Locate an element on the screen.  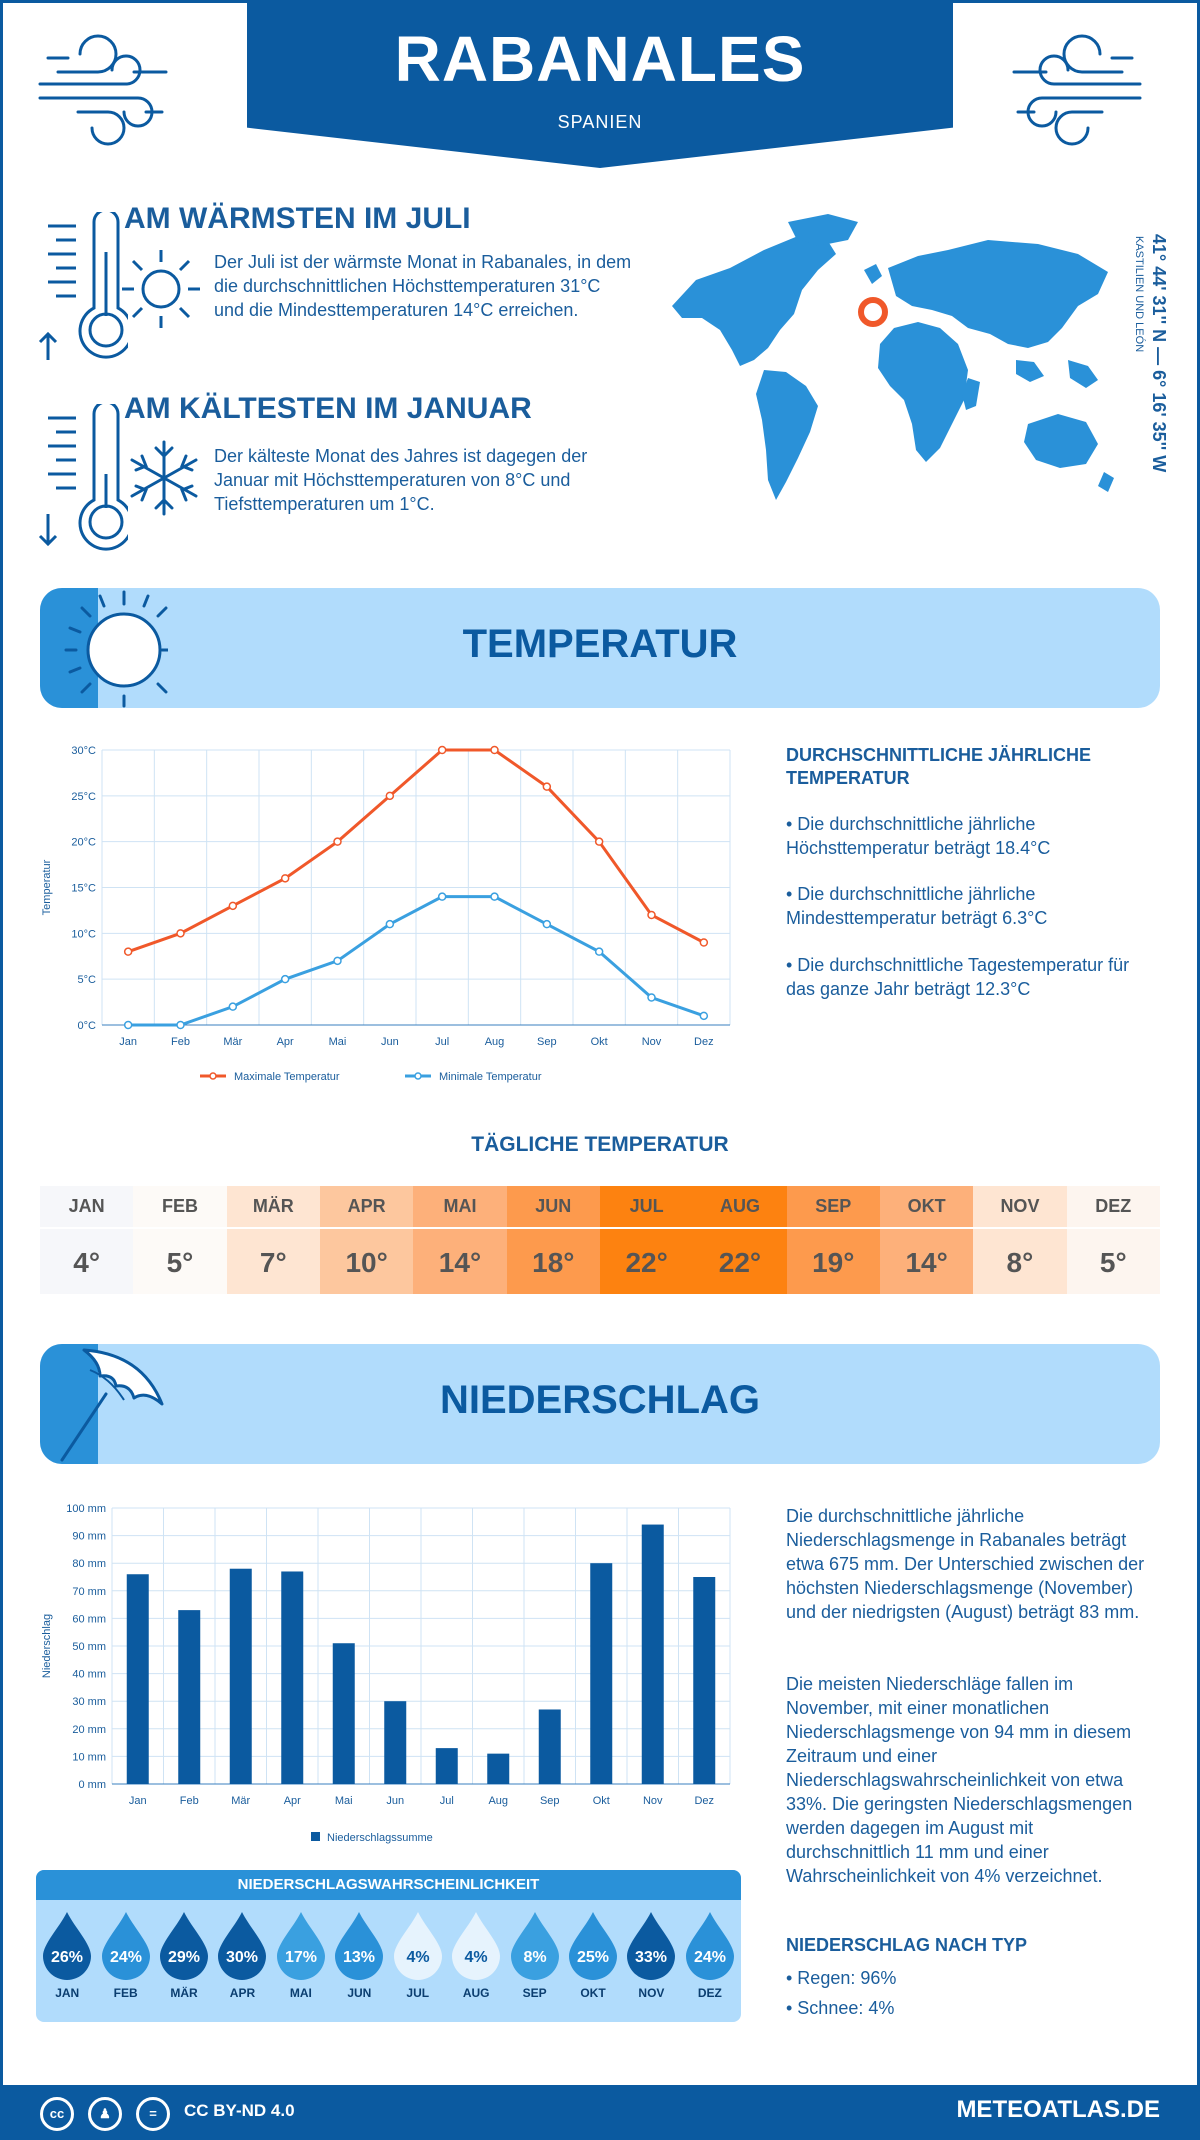
x-tick-label: Dez is located at coordinates (704, 1042).